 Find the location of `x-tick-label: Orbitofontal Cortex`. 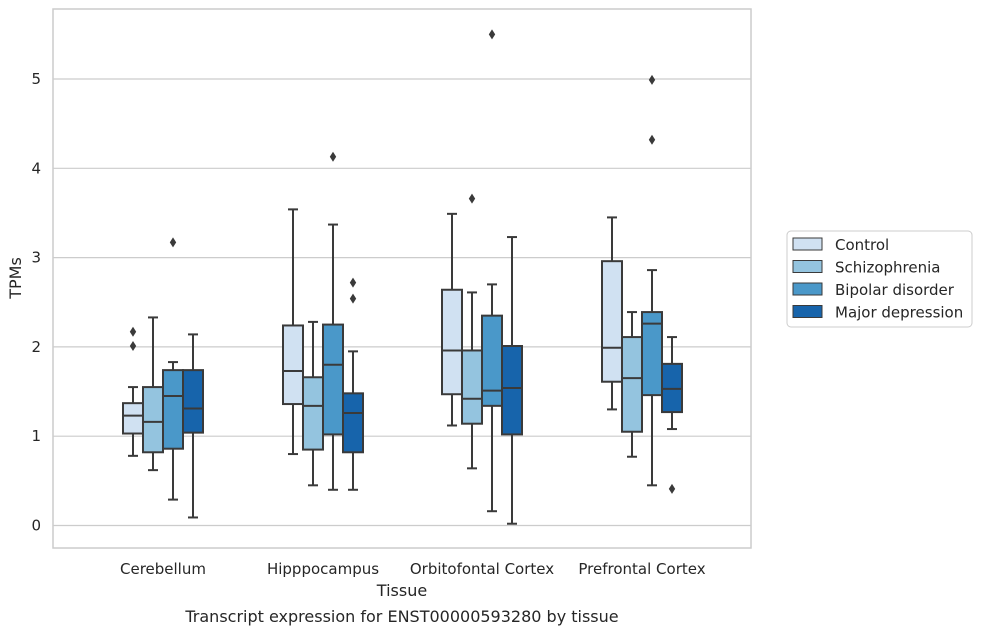

x-tick-label: Orbitofontal Cortex is located at coordinates (482, 569).